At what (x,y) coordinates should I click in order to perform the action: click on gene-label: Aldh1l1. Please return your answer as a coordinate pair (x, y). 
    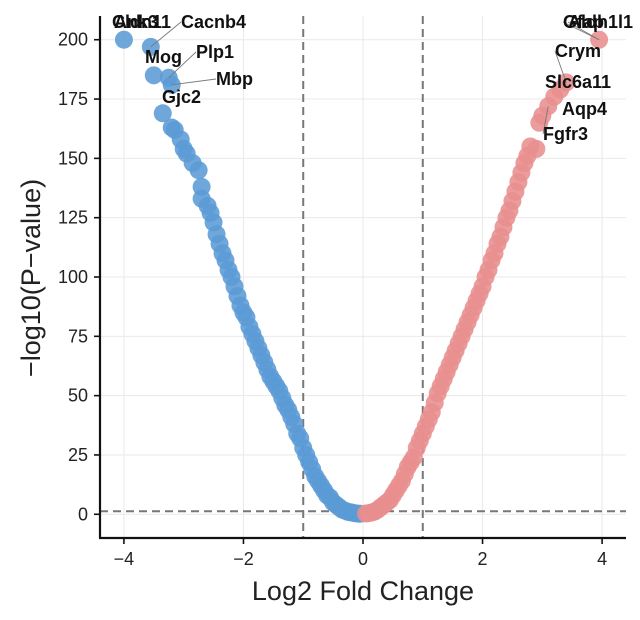
    Looking at the image, I should click on (600, 22).